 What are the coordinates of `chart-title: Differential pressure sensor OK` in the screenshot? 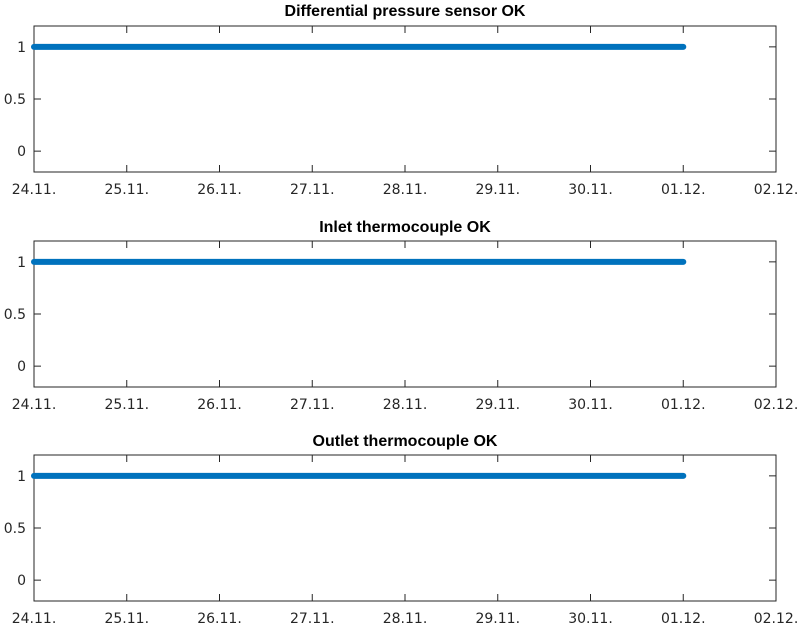 It's located at (405, 11).